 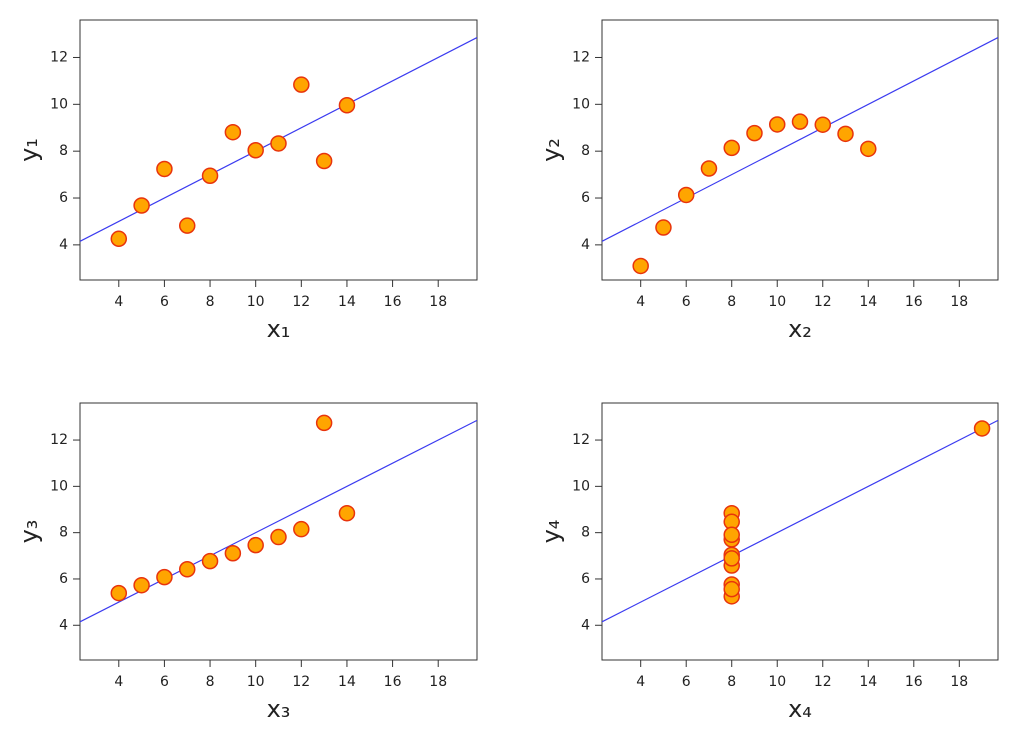 What do you see at coordinates (279, 709) in the screenshot?
I see `x-axis-label: x₃` at bounding box center [279, 709].